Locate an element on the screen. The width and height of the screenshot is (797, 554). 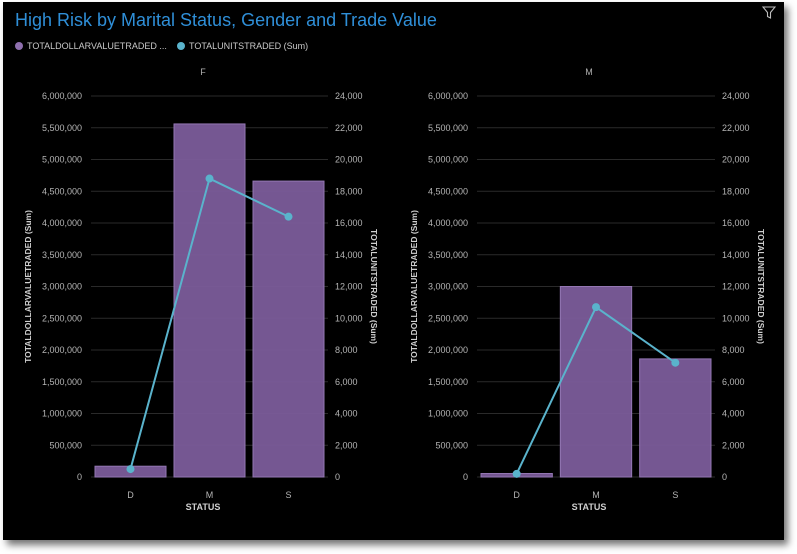
legend-swatch-line is located at coordinates (181, 46).